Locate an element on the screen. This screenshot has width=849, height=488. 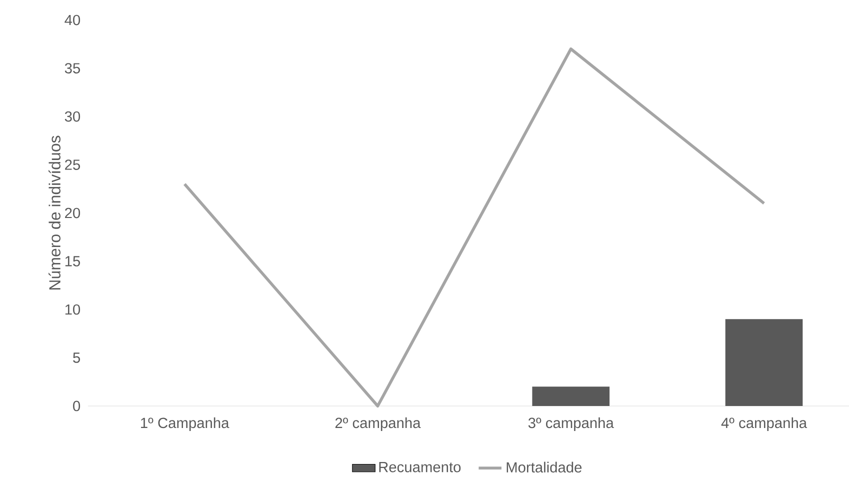
y-tick-label: 10 is located at coordinates (72, 309).